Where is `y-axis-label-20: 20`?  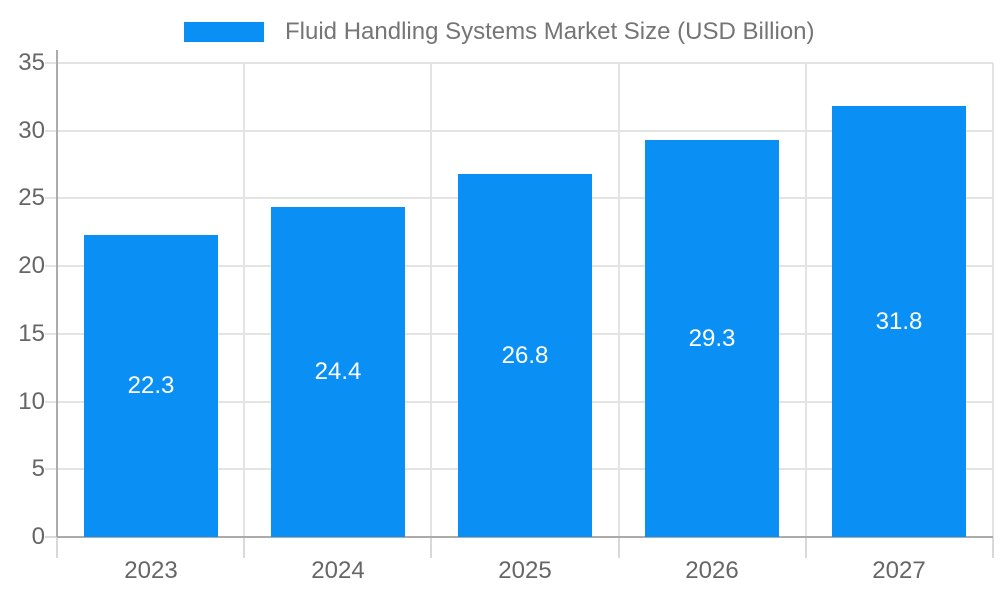
y-axis-label-20: 20 is located at coordinates (31, 266).